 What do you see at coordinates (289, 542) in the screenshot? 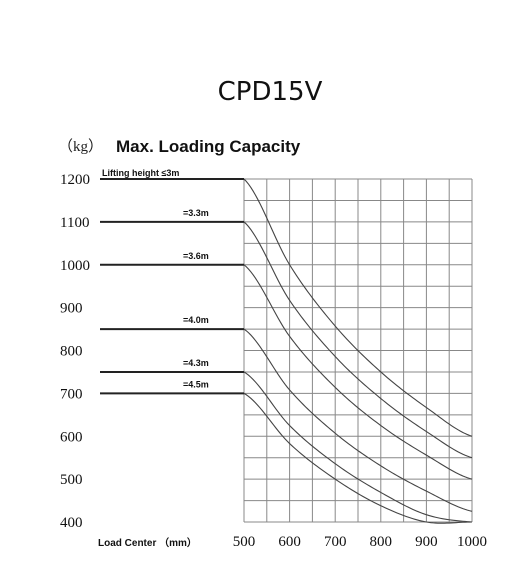
I see `x-tick-label: 600` at bounding box center [289, 542].